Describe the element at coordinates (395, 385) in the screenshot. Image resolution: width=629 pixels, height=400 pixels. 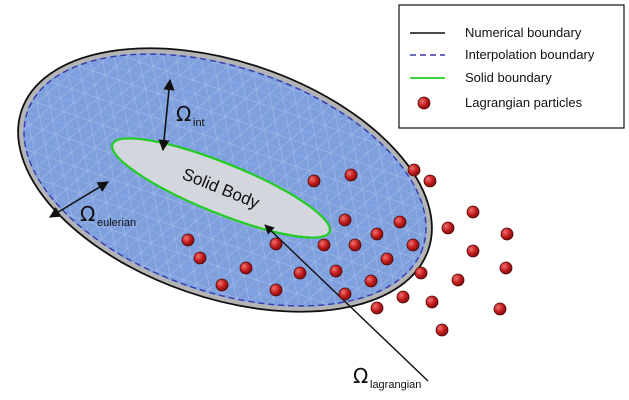
I see `svg-text: lagrangian` at that location.